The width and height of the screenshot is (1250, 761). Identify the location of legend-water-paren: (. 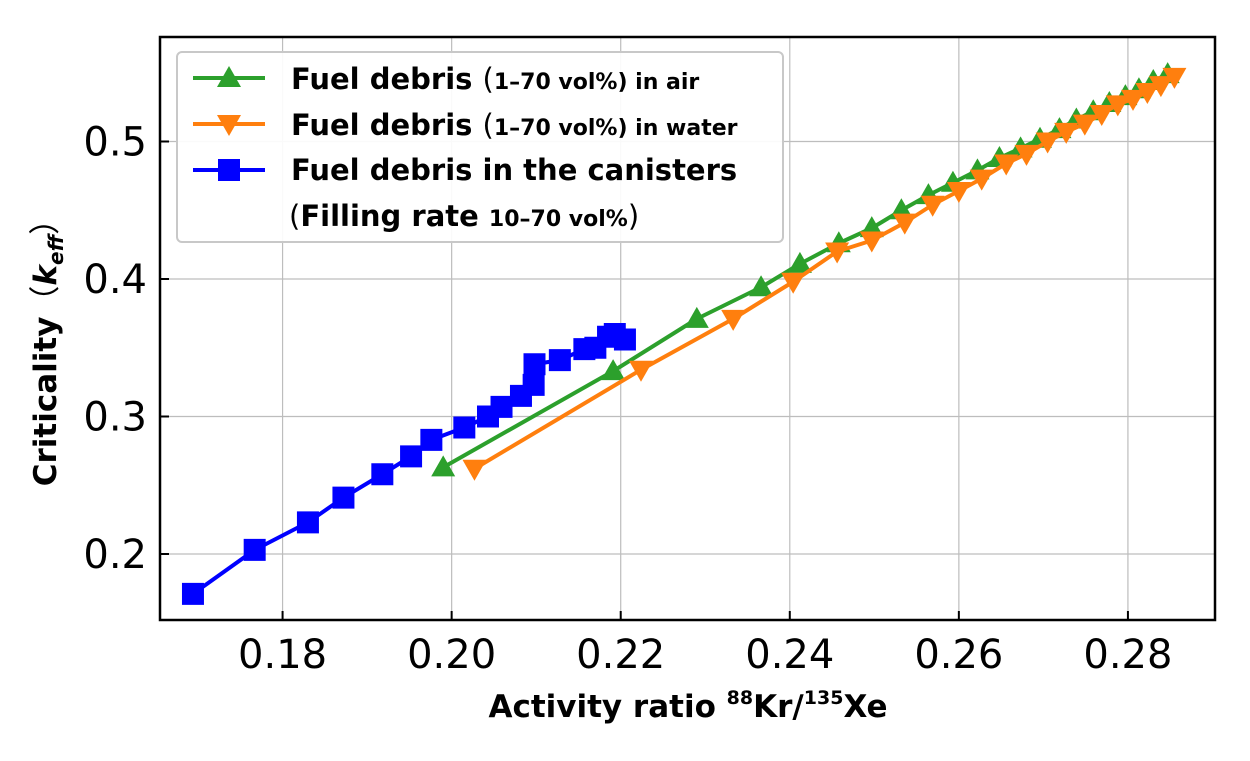
(488, 125).